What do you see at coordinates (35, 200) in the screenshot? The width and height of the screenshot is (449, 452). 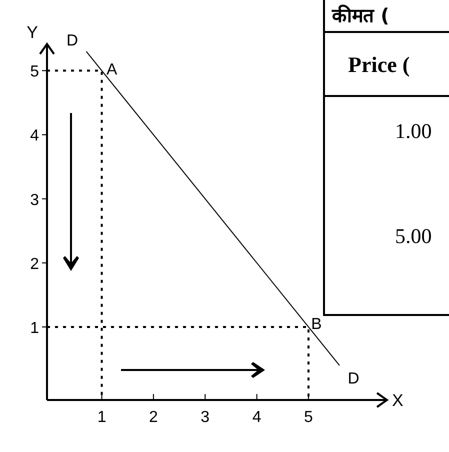 I see `y-tick-label: 3` at bounding box center [35, 200].